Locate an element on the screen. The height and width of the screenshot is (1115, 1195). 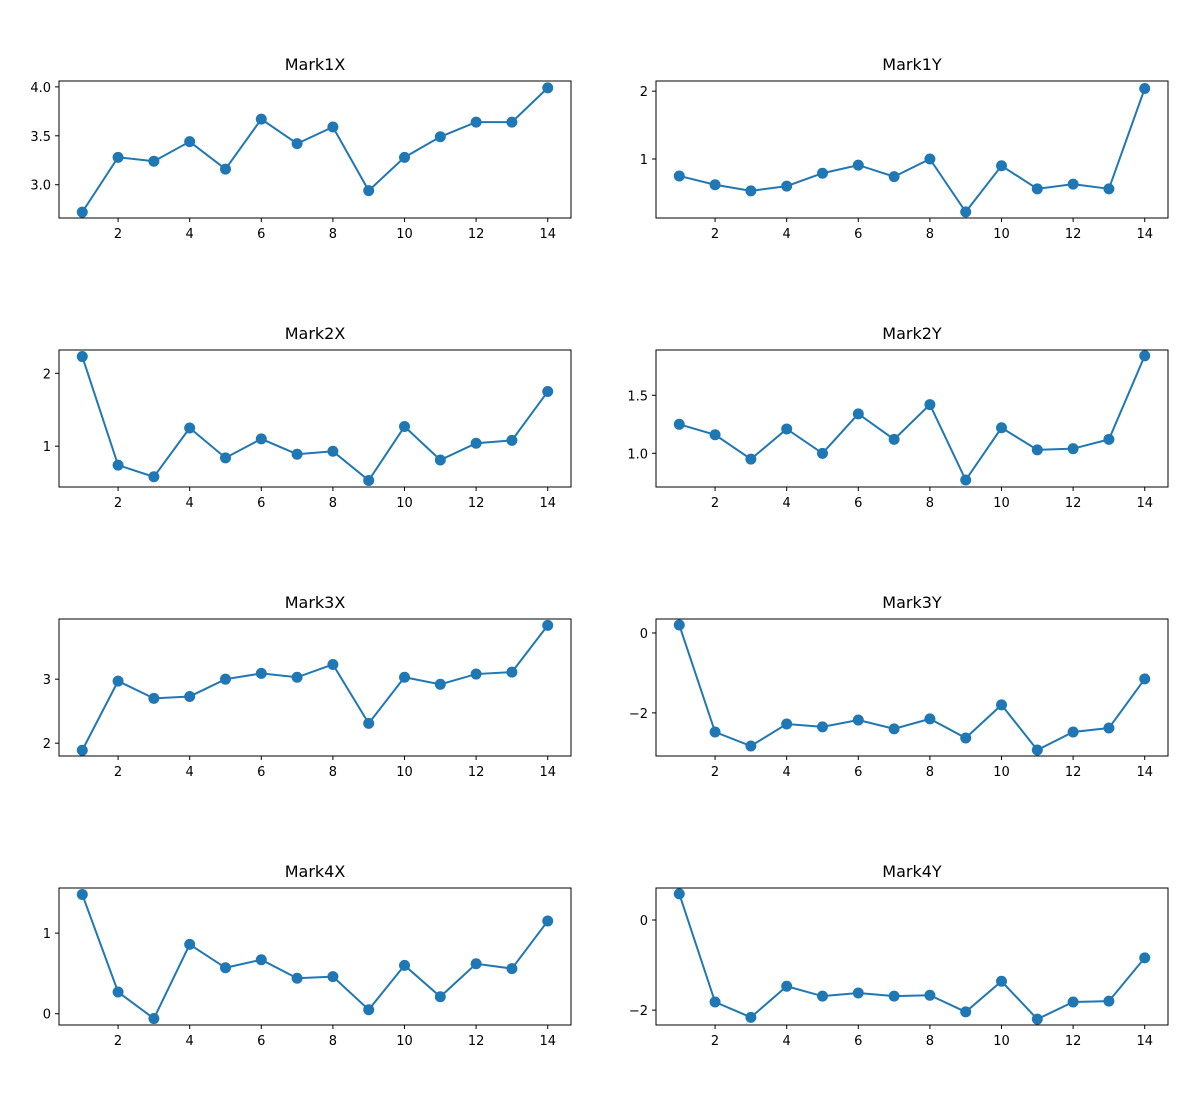
y-tick-label: 2 is located at coordinates (47, 374).